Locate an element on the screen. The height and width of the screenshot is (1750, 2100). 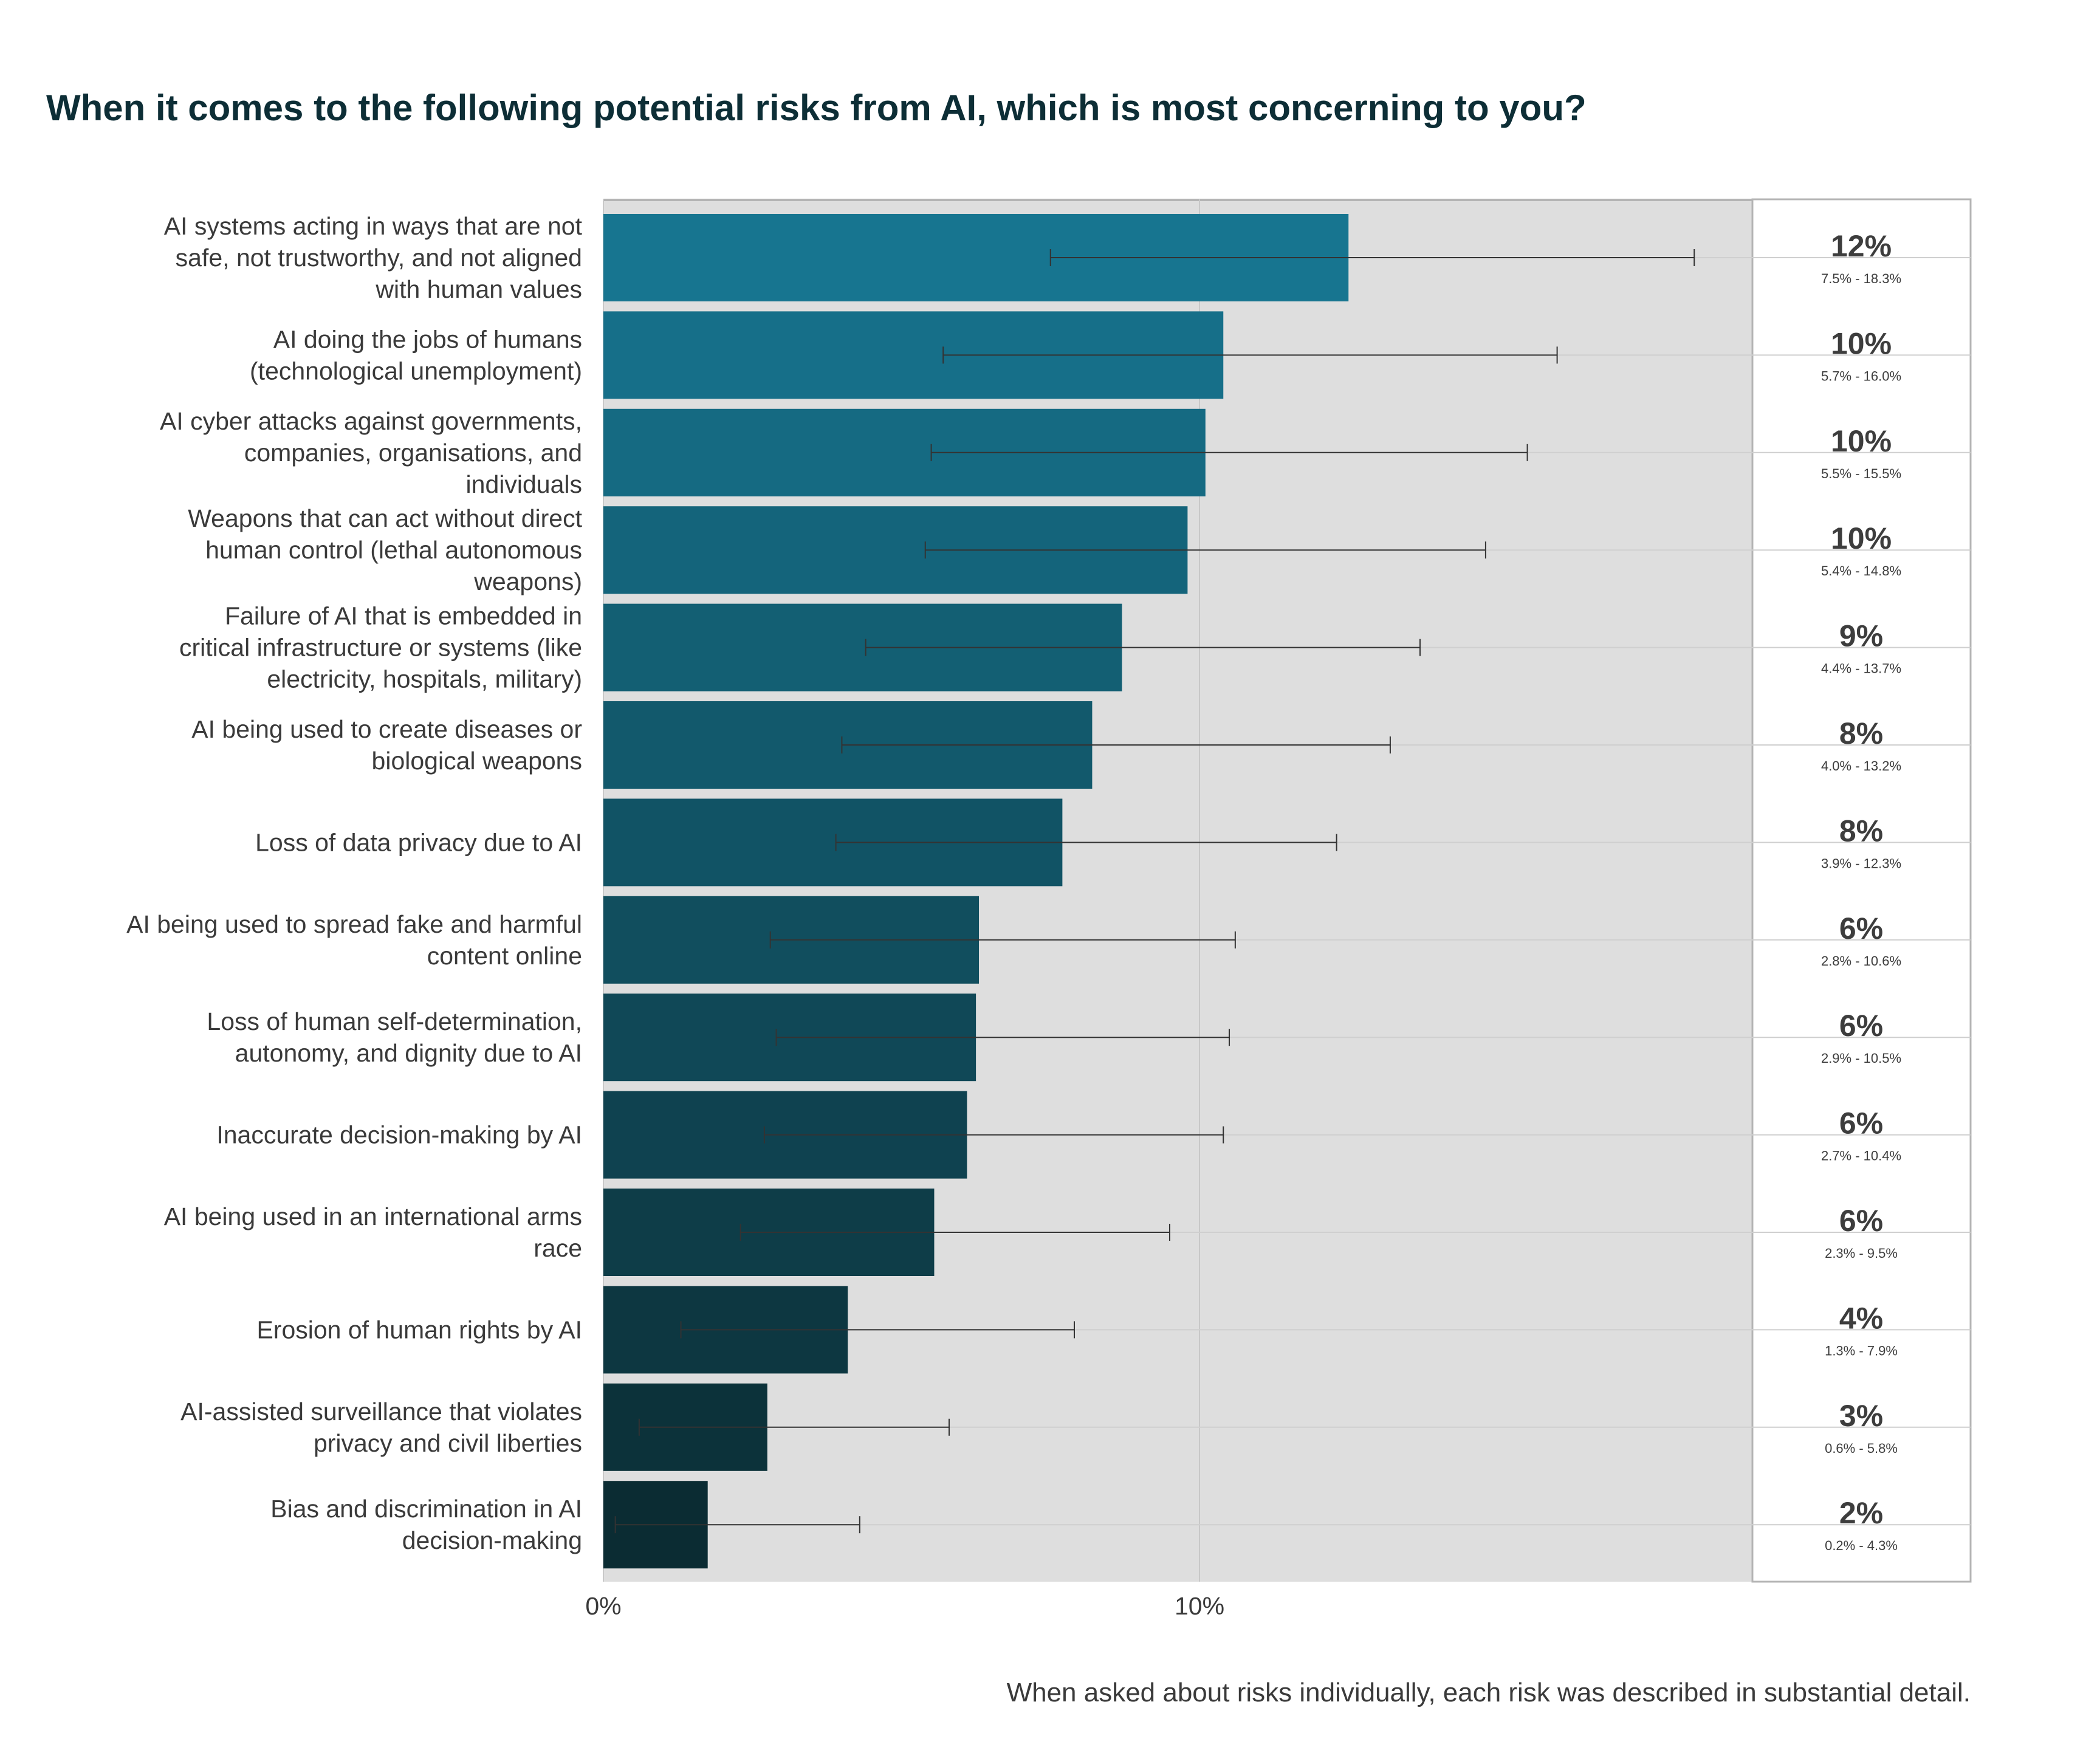
category-label-line: Bias and discrimination in AI is located at coordinates (426, 1509).